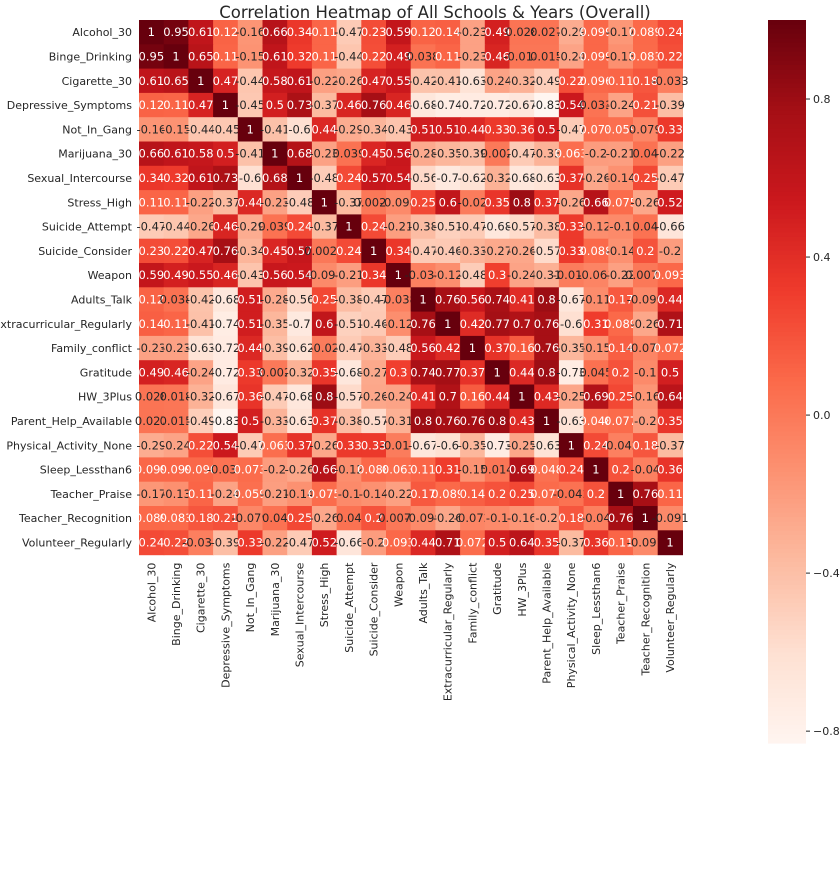 Image resolution: width=840 pixels, height=883 pixels. What do you see at coordinates (595, 105) in the screenshot?
I see `cell-value-label: 0.033` at bounding box center [595, 105].